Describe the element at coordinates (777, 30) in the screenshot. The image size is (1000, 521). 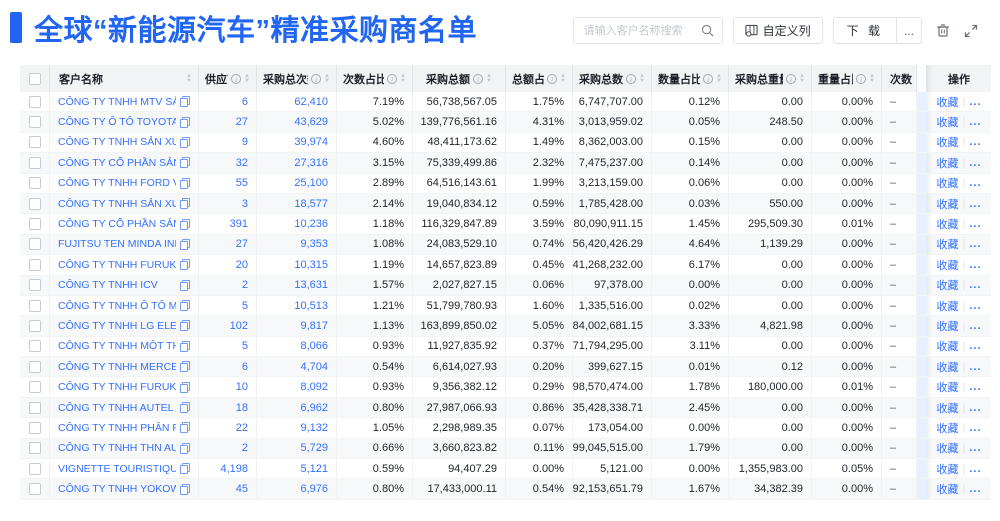
I see `customize-columns-button: 自定义列` at that location.